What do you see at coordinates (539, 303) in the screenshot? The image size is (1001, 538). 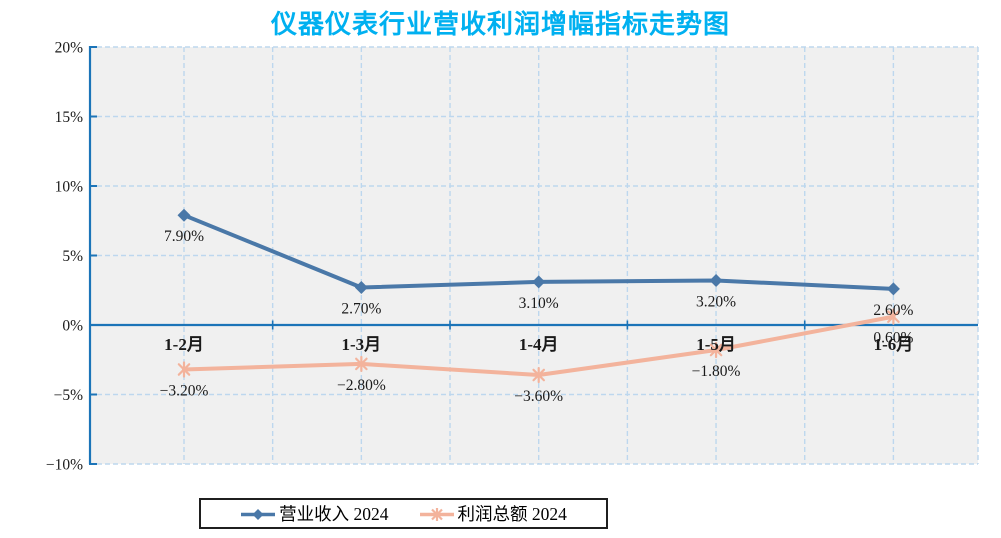 I see `data-point-label: 3.10%` at bounding box center [539, 303].